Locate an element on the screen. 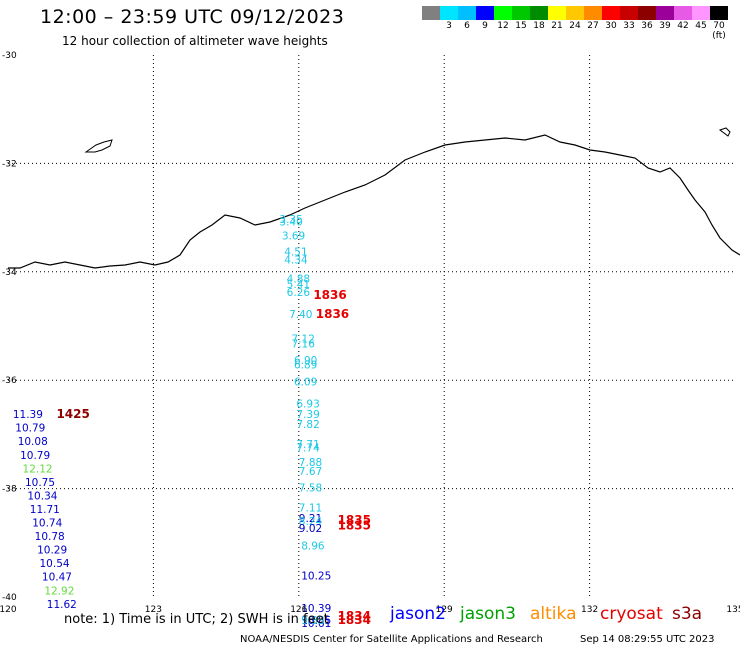  wave-height-value: 8.24 is located at coordinates (311, 522).